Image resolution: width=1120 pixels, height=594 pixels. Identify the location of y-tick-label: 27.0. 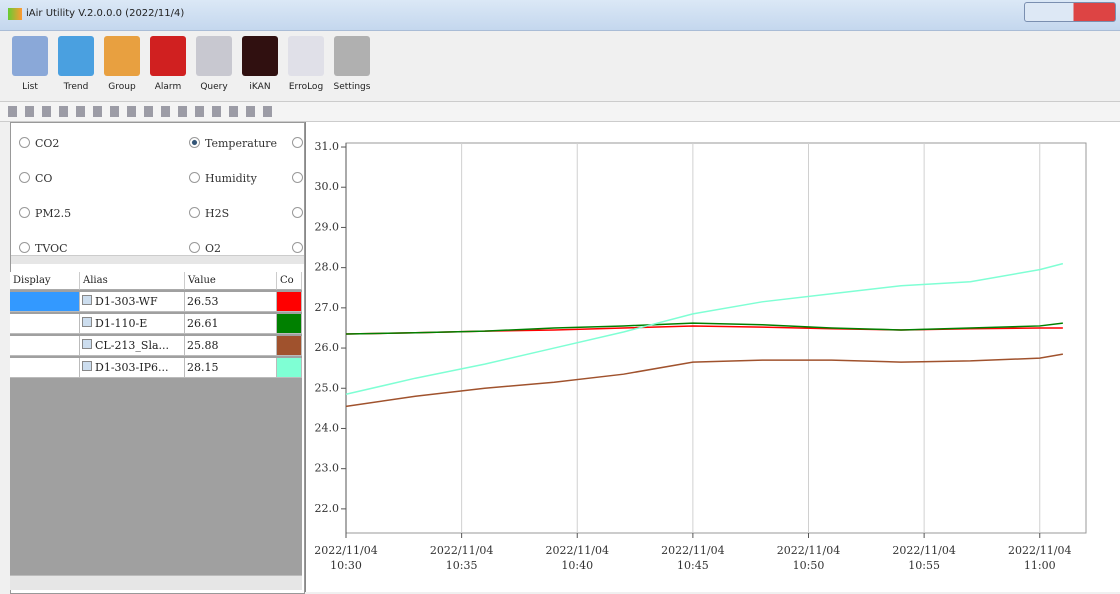
(327, 307).